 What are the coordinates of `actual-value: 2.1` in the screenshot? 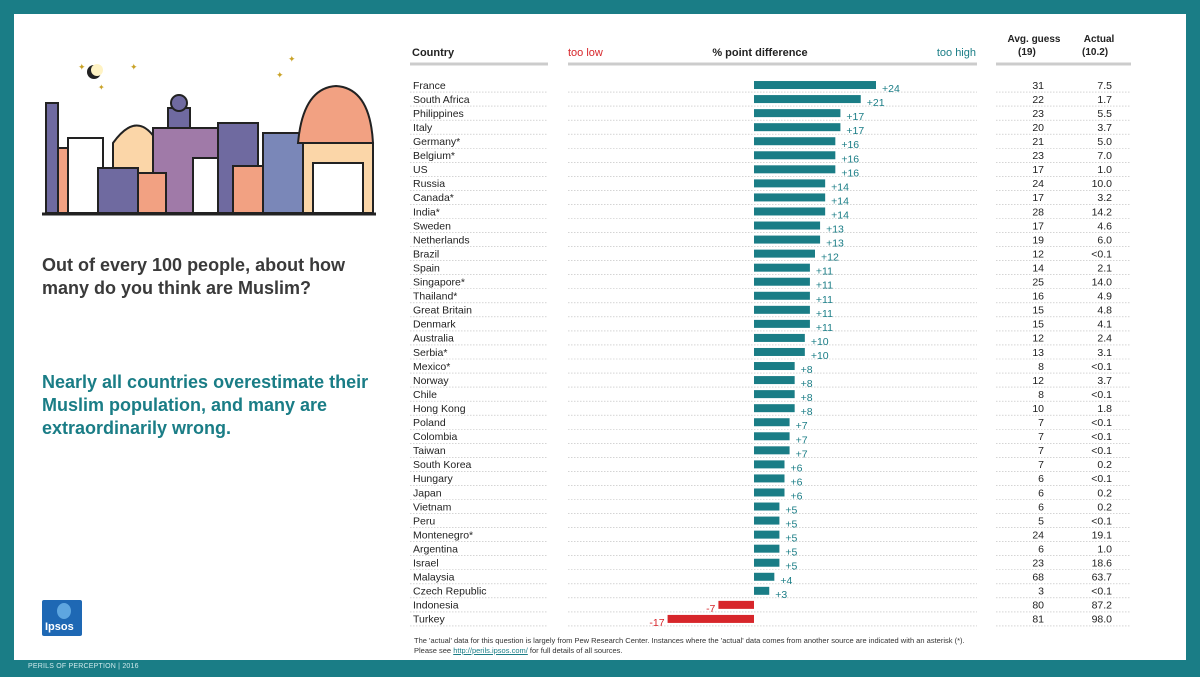 It's located at (1104, 268).